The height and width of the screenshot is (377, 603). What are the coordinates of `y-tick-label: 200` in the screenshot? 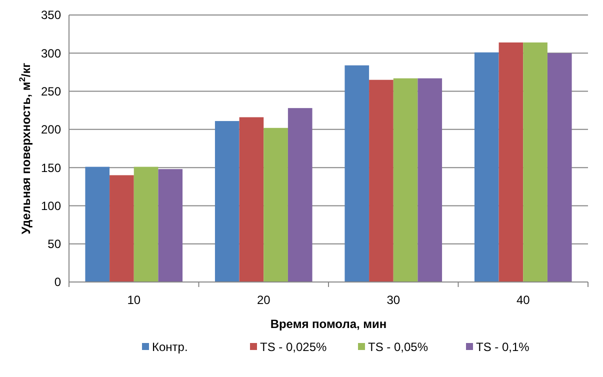 It's located at (51, 129).